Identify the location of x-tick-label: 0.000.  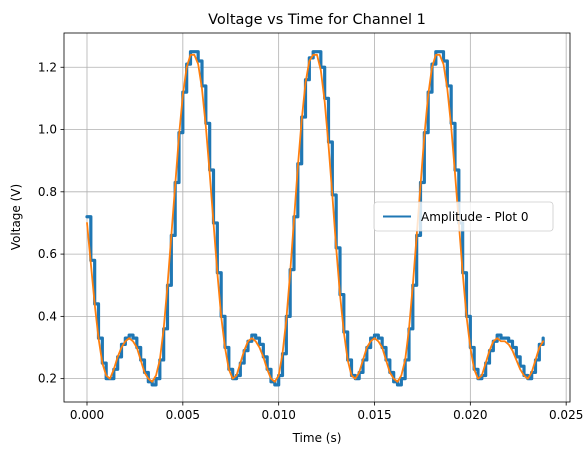
(87, 415).